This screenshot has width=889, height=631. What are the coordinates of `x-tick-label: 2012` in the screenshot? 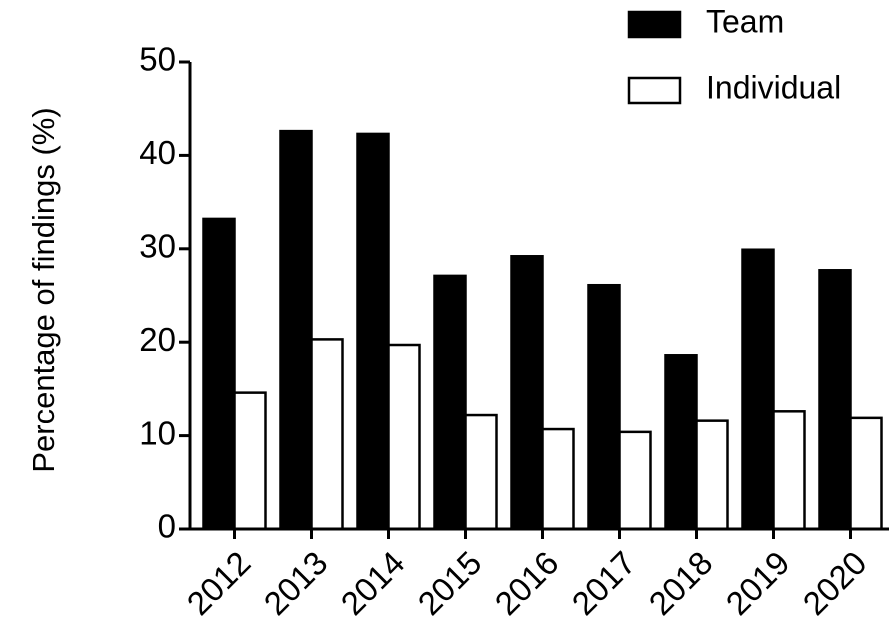 It's located at (219, 583).